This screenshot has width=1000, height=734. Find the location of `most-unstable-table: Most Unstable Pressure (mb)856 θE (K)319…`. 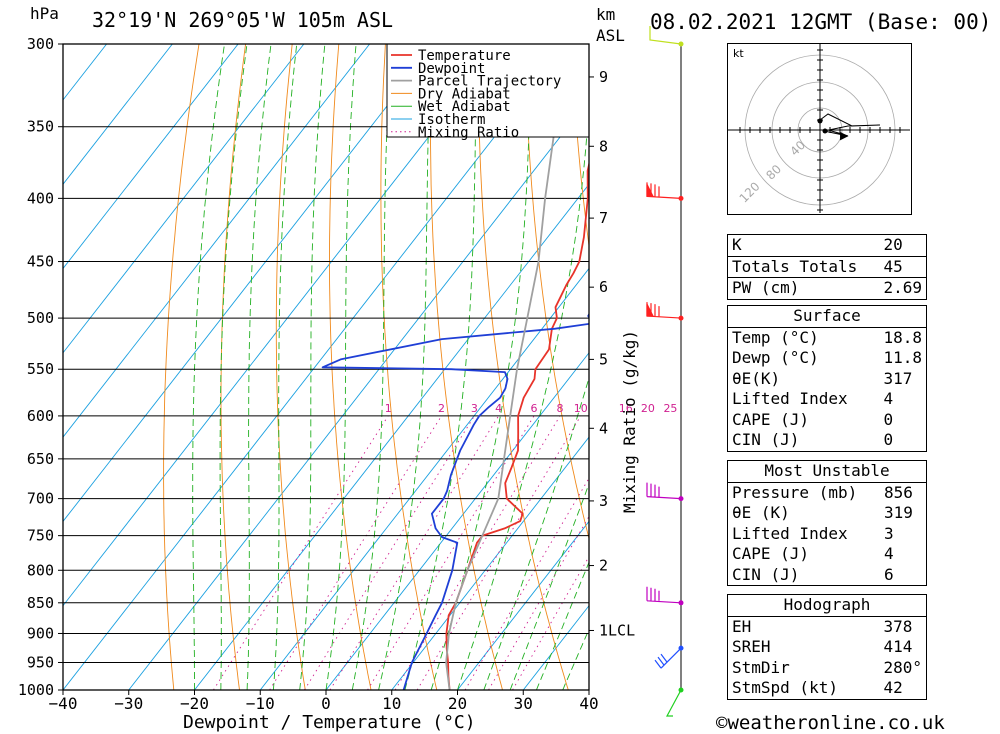

most-unstable-table: Most Unstable Pressure (mb)856 θE (K)319… is located at coordinates (827, 523).